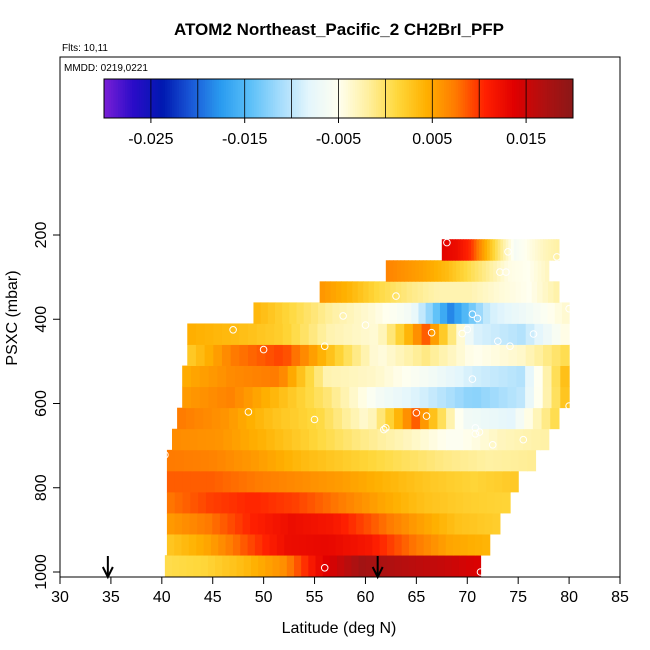  I want to click on x-tick-label: 85, so click(620, 597).